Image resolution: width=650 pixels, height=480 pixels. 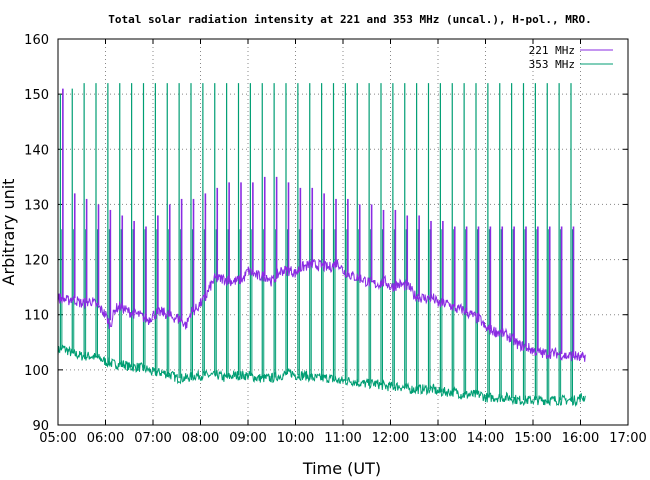 What do you see at coordinates (247, 438) in the screenshot?
I see `x-tick-label: 09:00` at bounding box center [247, 438].